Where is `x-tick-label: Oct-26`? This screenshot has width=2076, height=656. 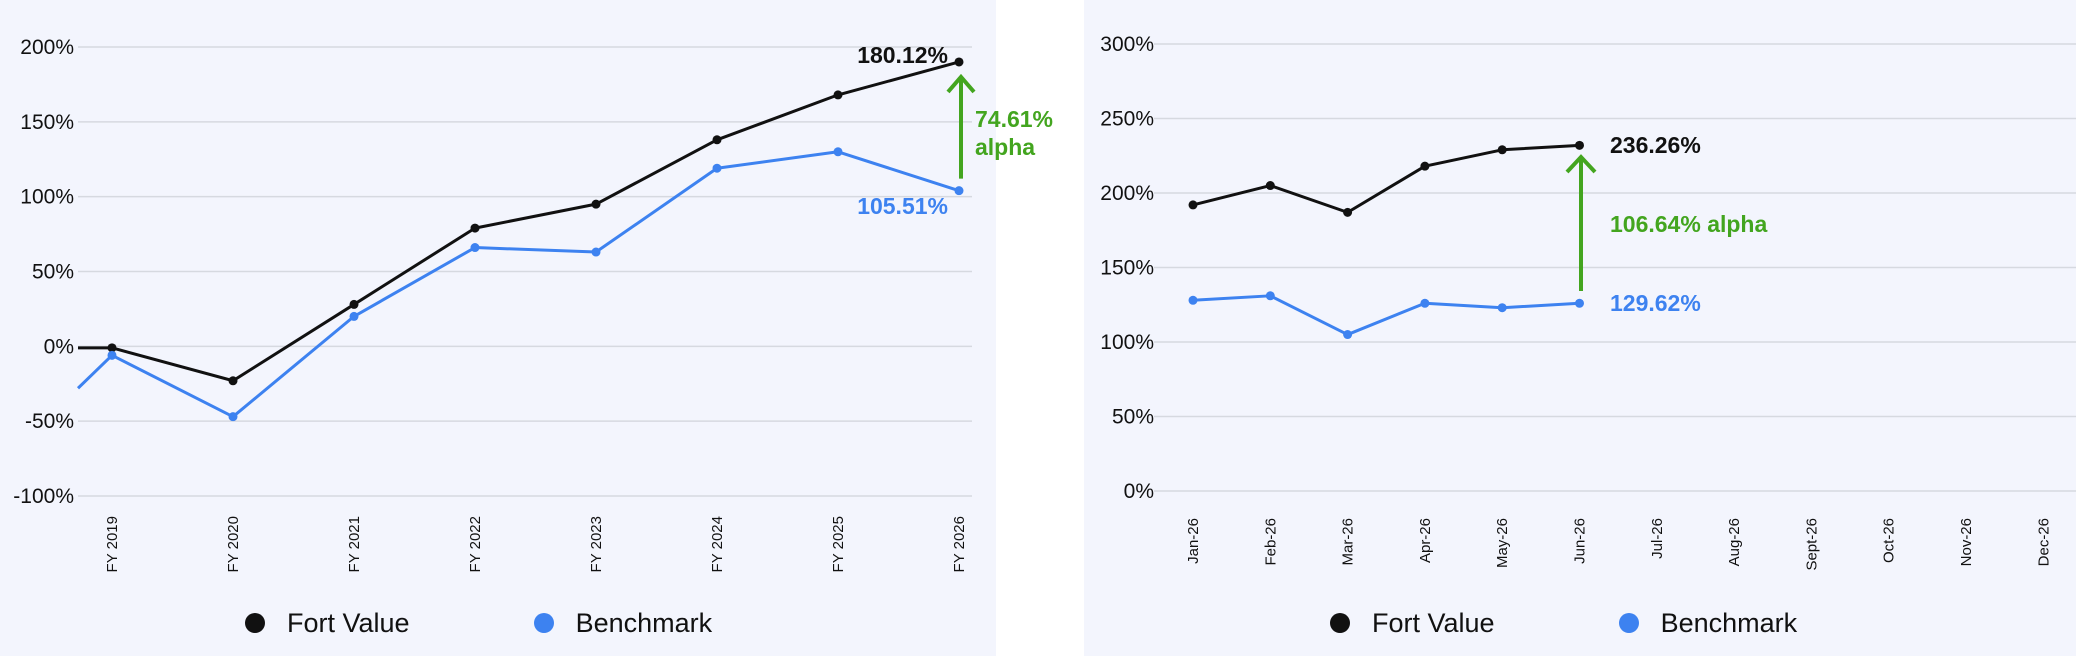 x-tick-label: Oct-26 is located at coordinates (1889, 540).